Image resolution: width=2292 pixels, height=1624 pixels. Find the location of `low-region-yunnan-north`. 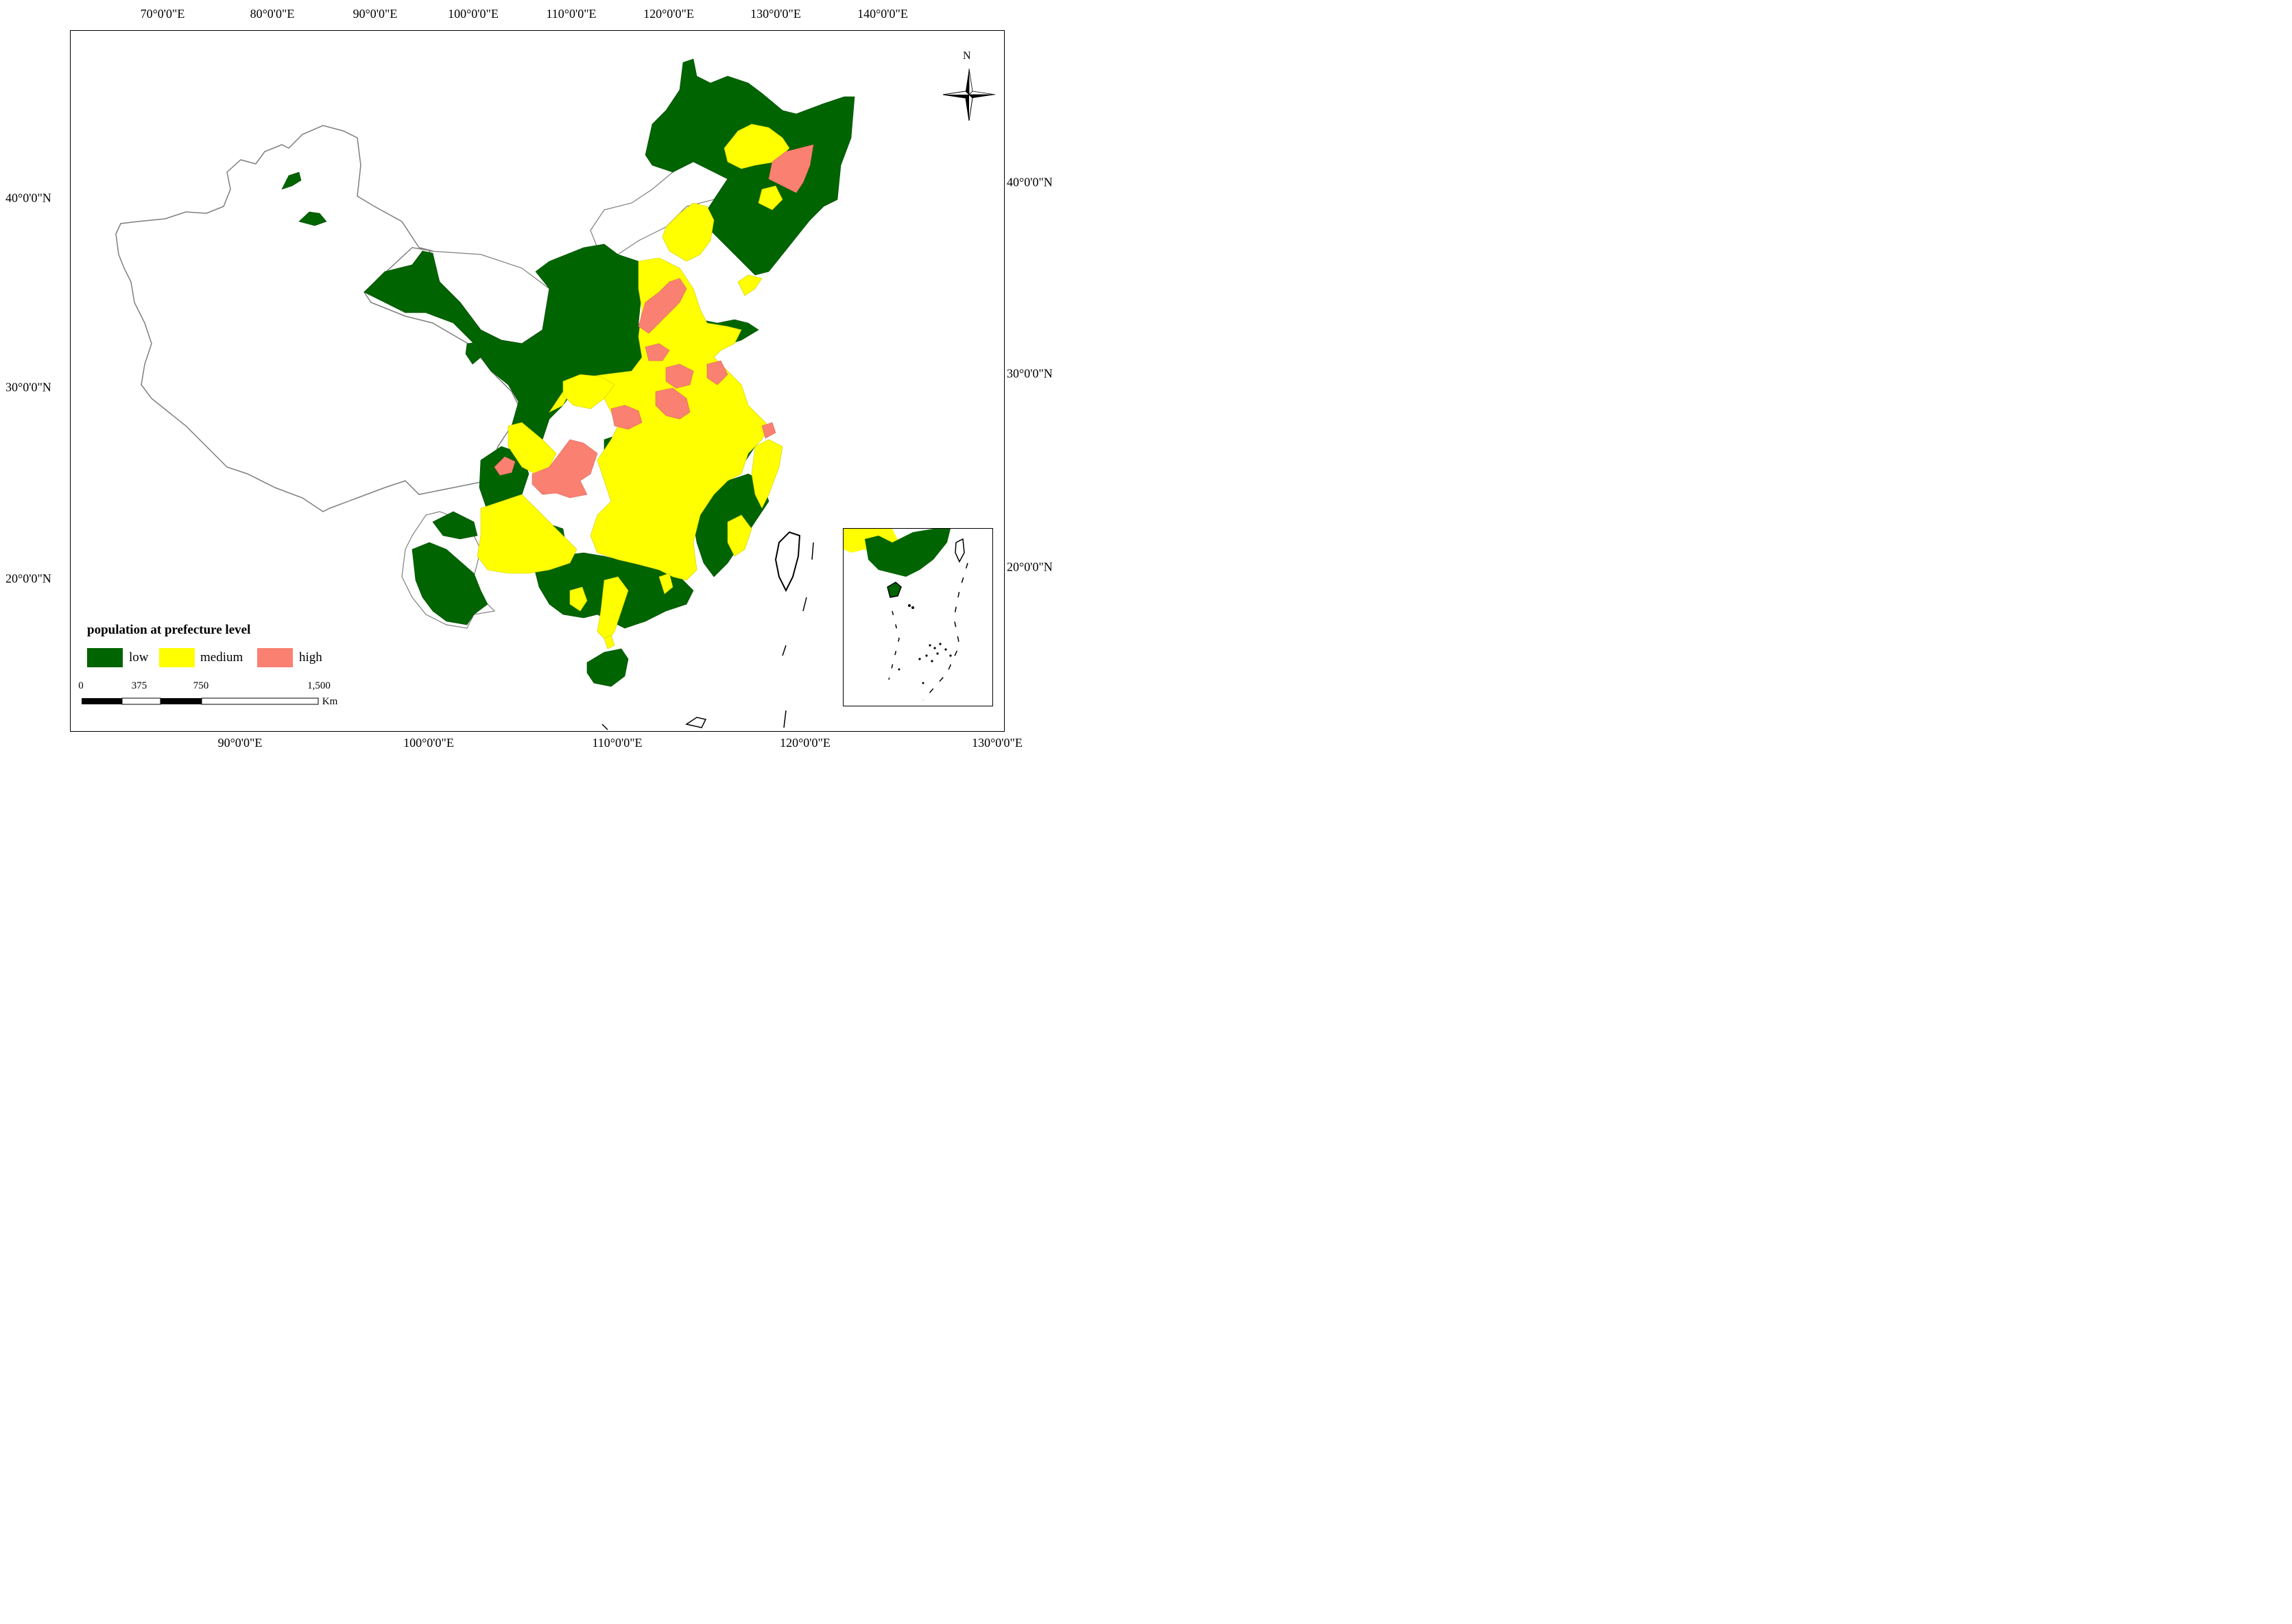

low-region-yunnan-north is located at coordinates (455, 525).